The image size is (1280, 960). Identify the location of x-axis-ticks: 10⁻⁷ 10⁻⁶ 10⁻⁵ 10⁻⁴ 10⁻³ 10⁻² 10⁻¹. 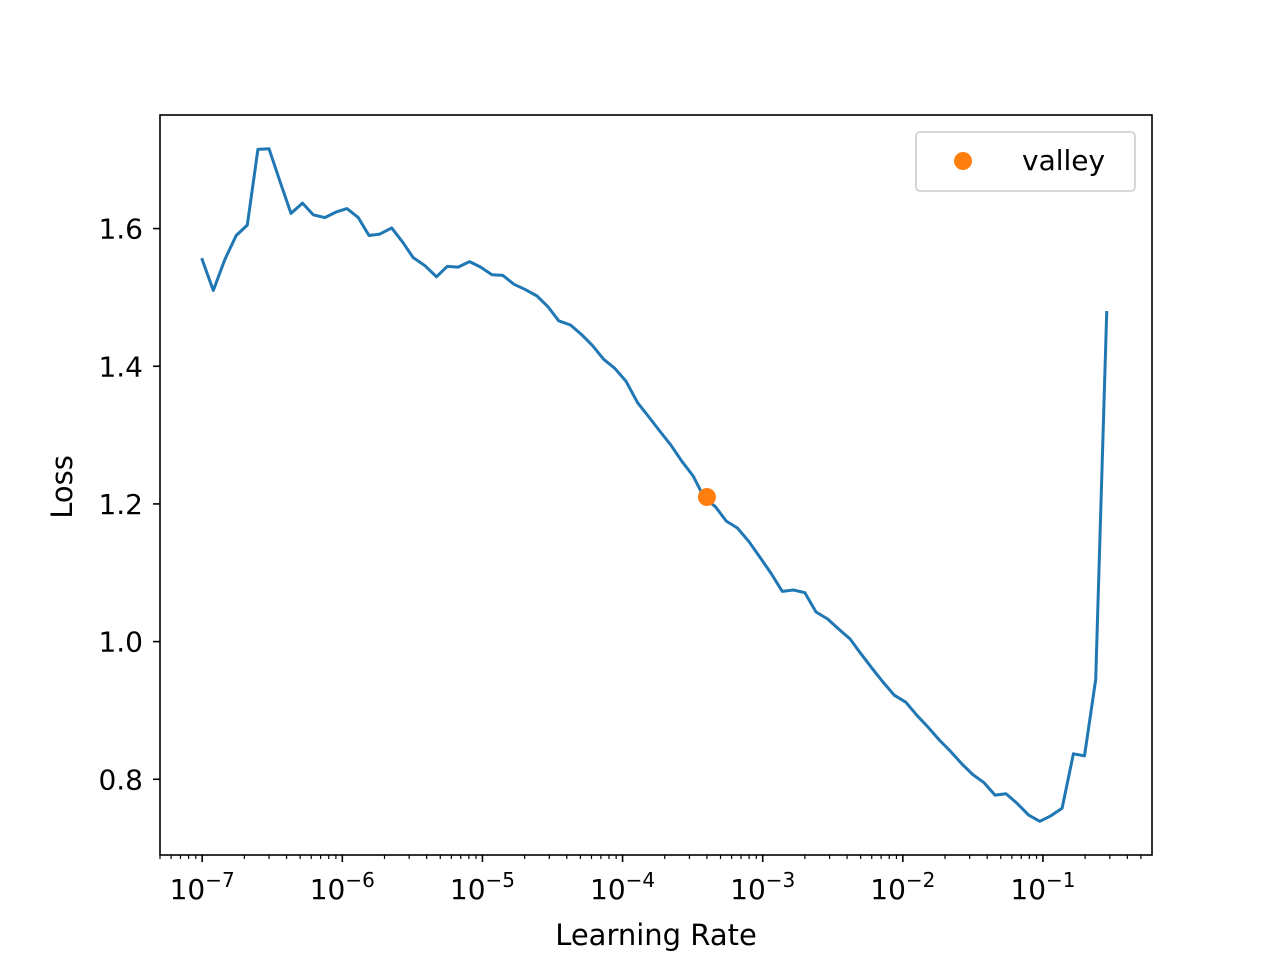
(623, 880).